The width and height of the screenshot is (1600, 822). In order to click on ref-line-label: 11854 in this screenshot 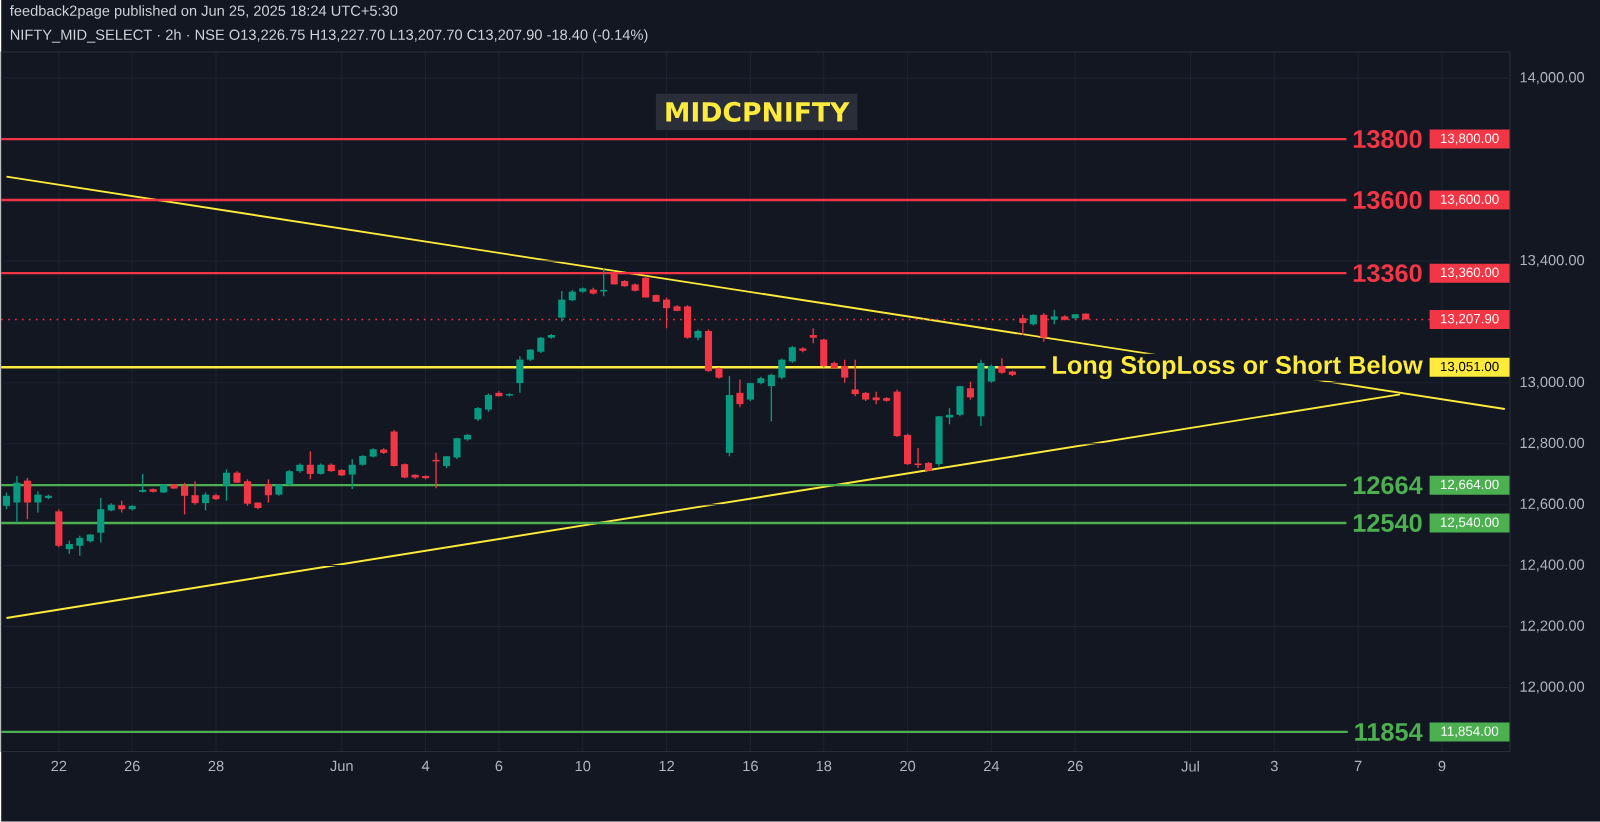, I will do `click(1389, 732)`.